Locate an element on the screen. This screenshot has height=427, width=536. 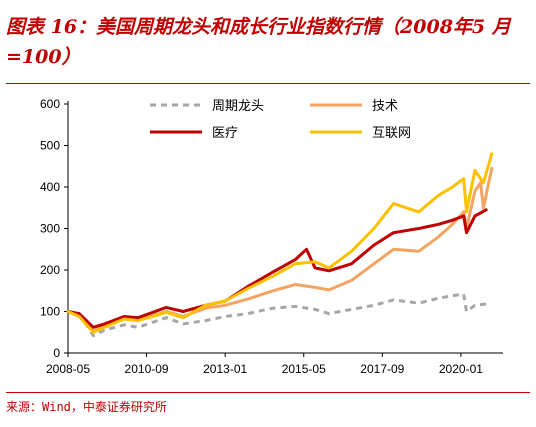
source-note: 来源：Wind，中泰证券研究所 is located at coordinates (86, 407).